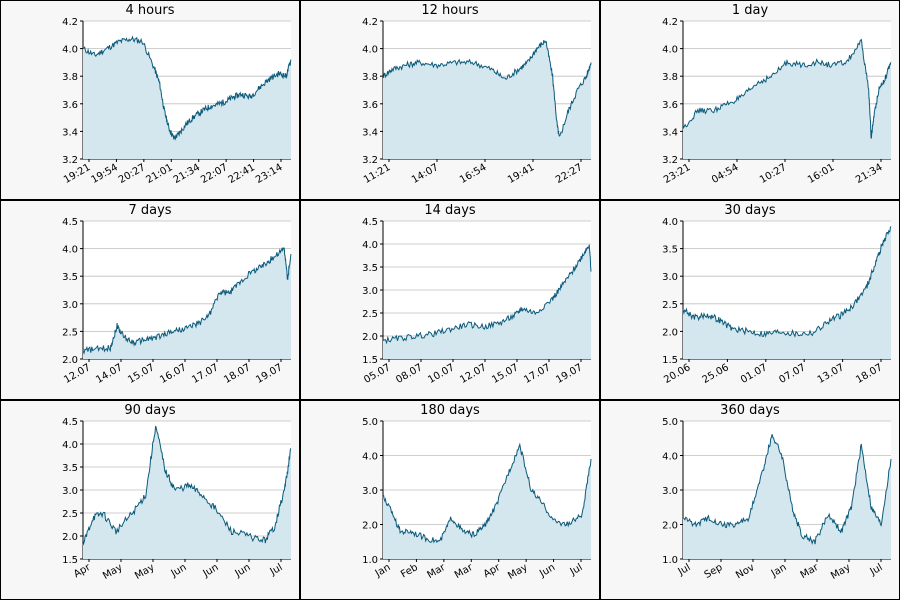 This screenshot has width=900, height=601. Describe the element at coordinates (831, 374) in the screenshot. I see `x-tick-label: 13.07` at that location.